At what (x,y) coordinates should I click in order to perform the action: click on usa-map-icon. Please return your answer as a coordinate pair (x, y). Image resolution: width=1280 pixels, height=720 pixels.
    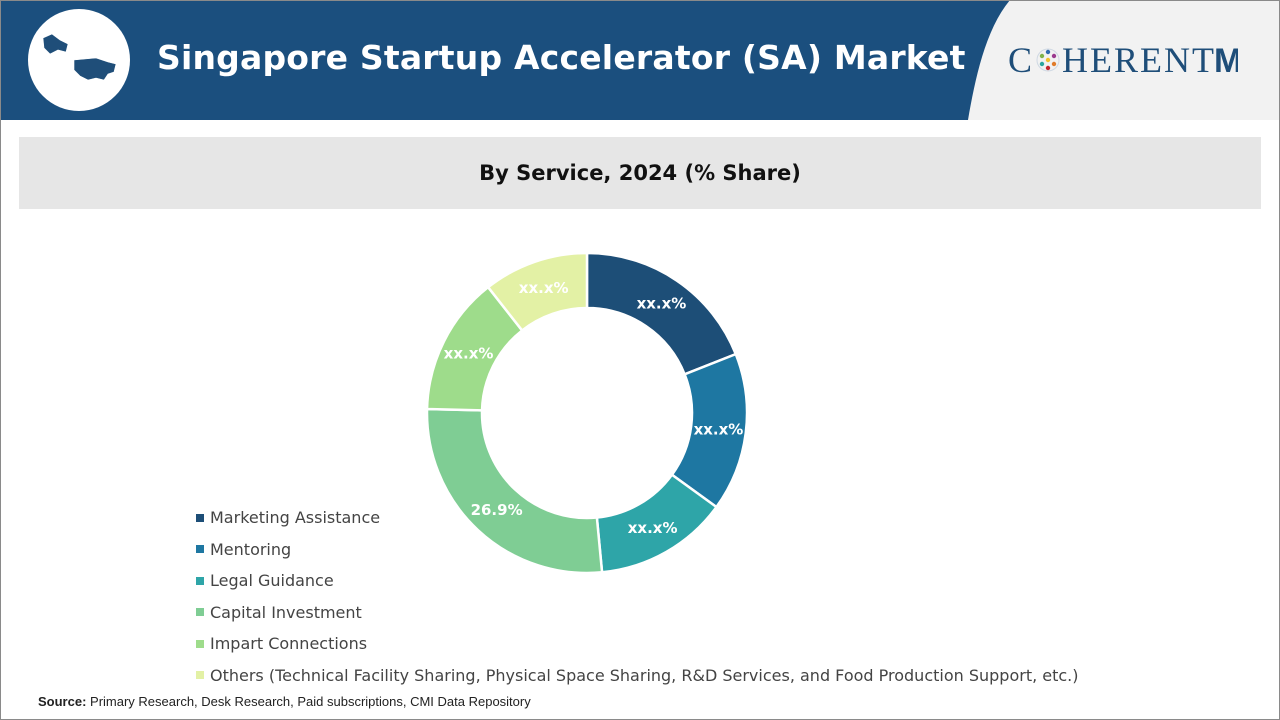
    Looking at the image, I should click on (79, 57).